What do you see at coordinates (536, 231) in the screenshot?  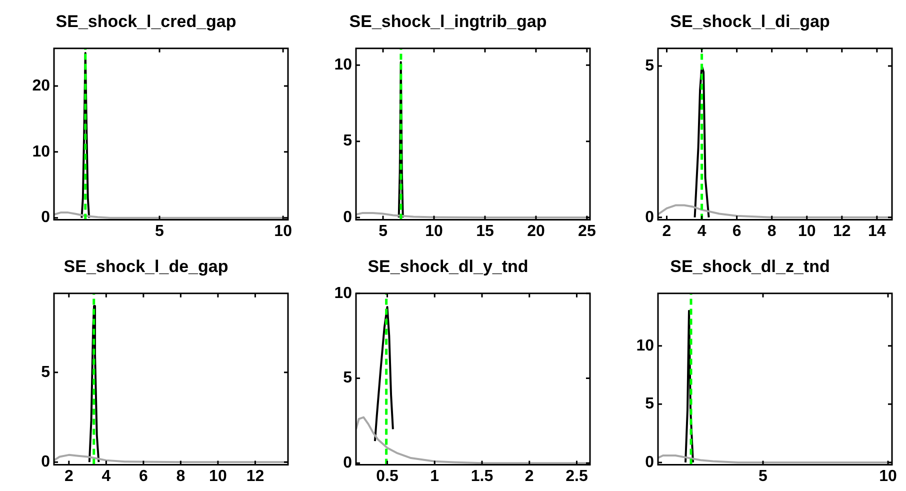 I see `x-tick-label: 20` at bounding box center [536, 231].